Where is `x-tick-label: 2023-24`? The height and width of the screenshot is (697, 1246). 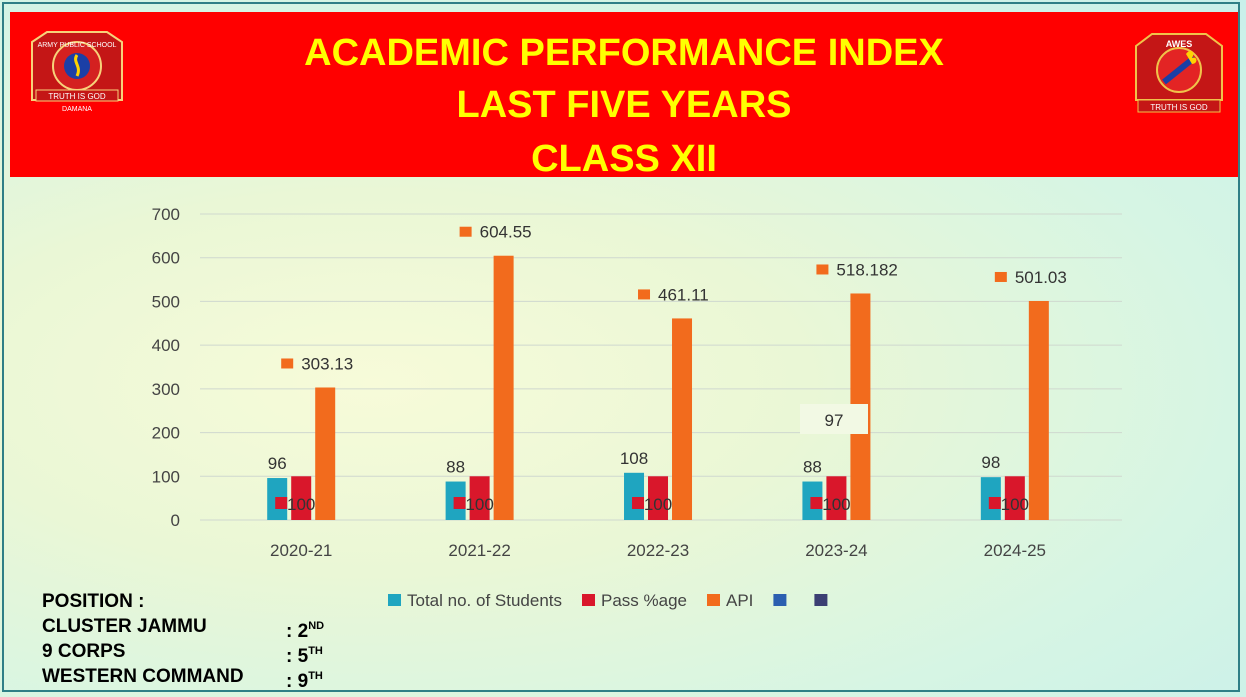
x-tick-label: 2023-24 is located at coordinates (836, 550).